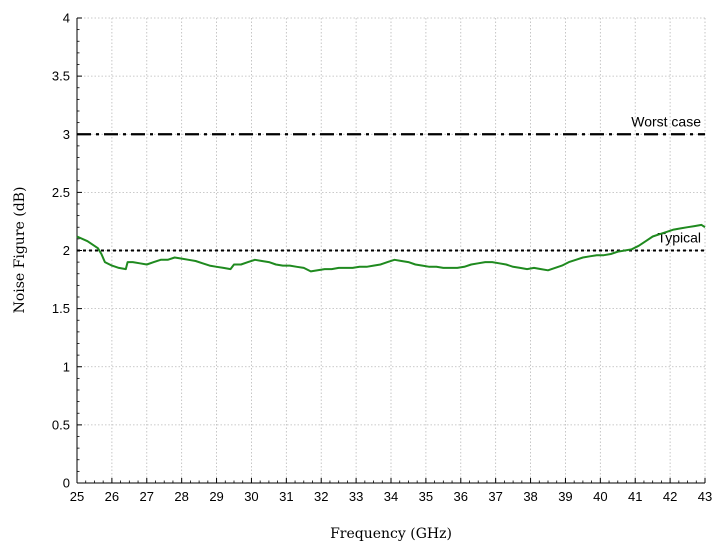  I want to click on noise-figure-series-line, so click(391, 248).